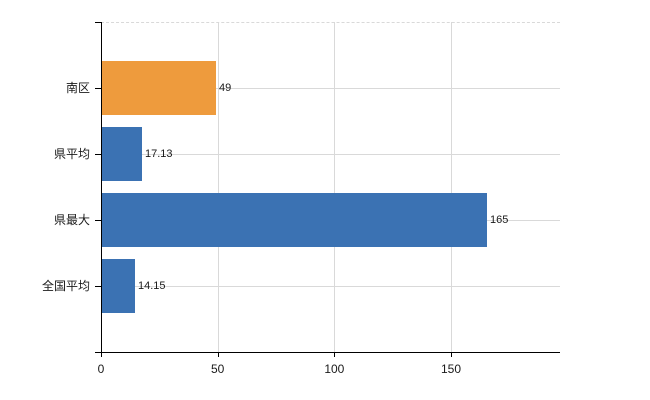 The image size is (650, 400). Describe the element at coordinates (152, 286) in the screenshot. I see `bar-value-label: 14.15` at that location.